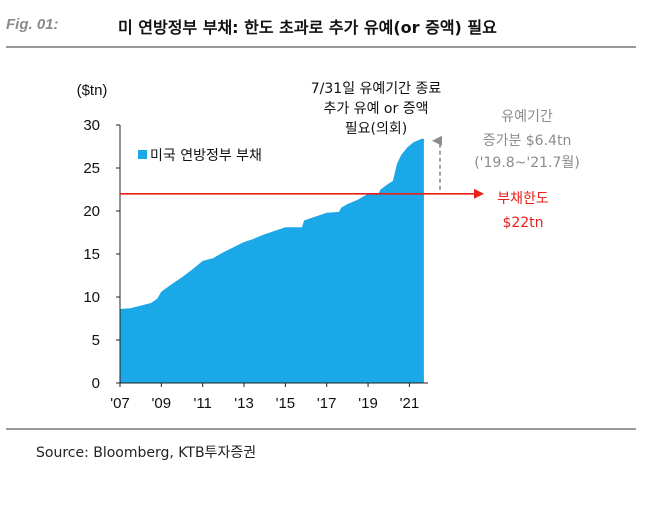 This screenshot has width=648, height=507. I want to click on y-tick-label: 0, so click(96, 383).